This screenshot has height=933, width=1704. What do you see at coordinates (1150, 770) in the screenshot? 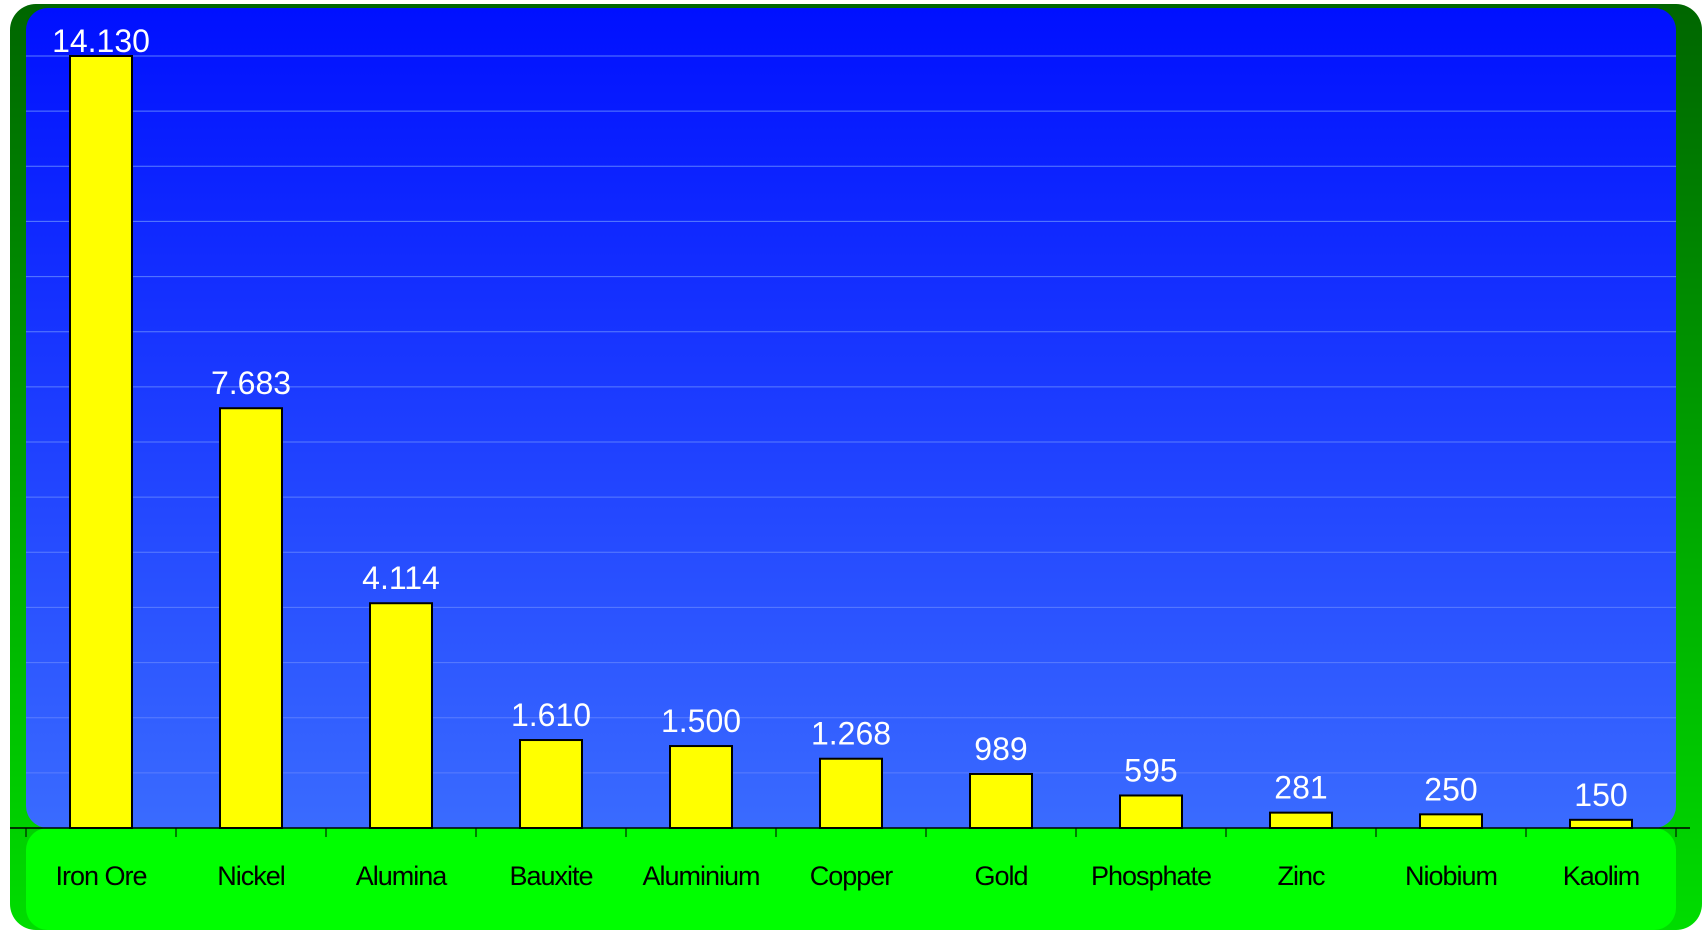
I see `data-label: 595` at bounding box center [1150, 770].